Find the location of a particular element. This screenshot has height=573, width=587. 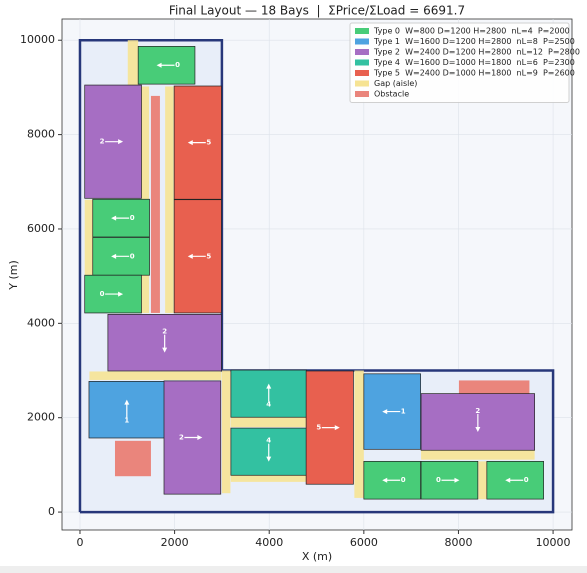

legend-label: Obstacle is located at coordinates (391, 94).